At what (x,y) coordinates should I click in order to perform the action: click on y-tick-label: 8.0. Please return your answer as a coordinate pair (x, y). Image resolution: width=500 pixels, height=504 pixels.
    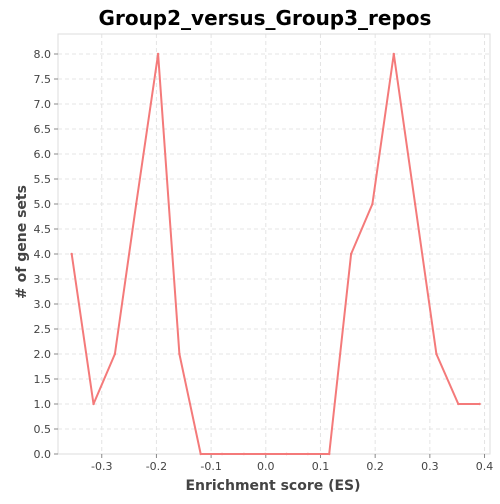
    Looking at the image, I should click on (43, 54).